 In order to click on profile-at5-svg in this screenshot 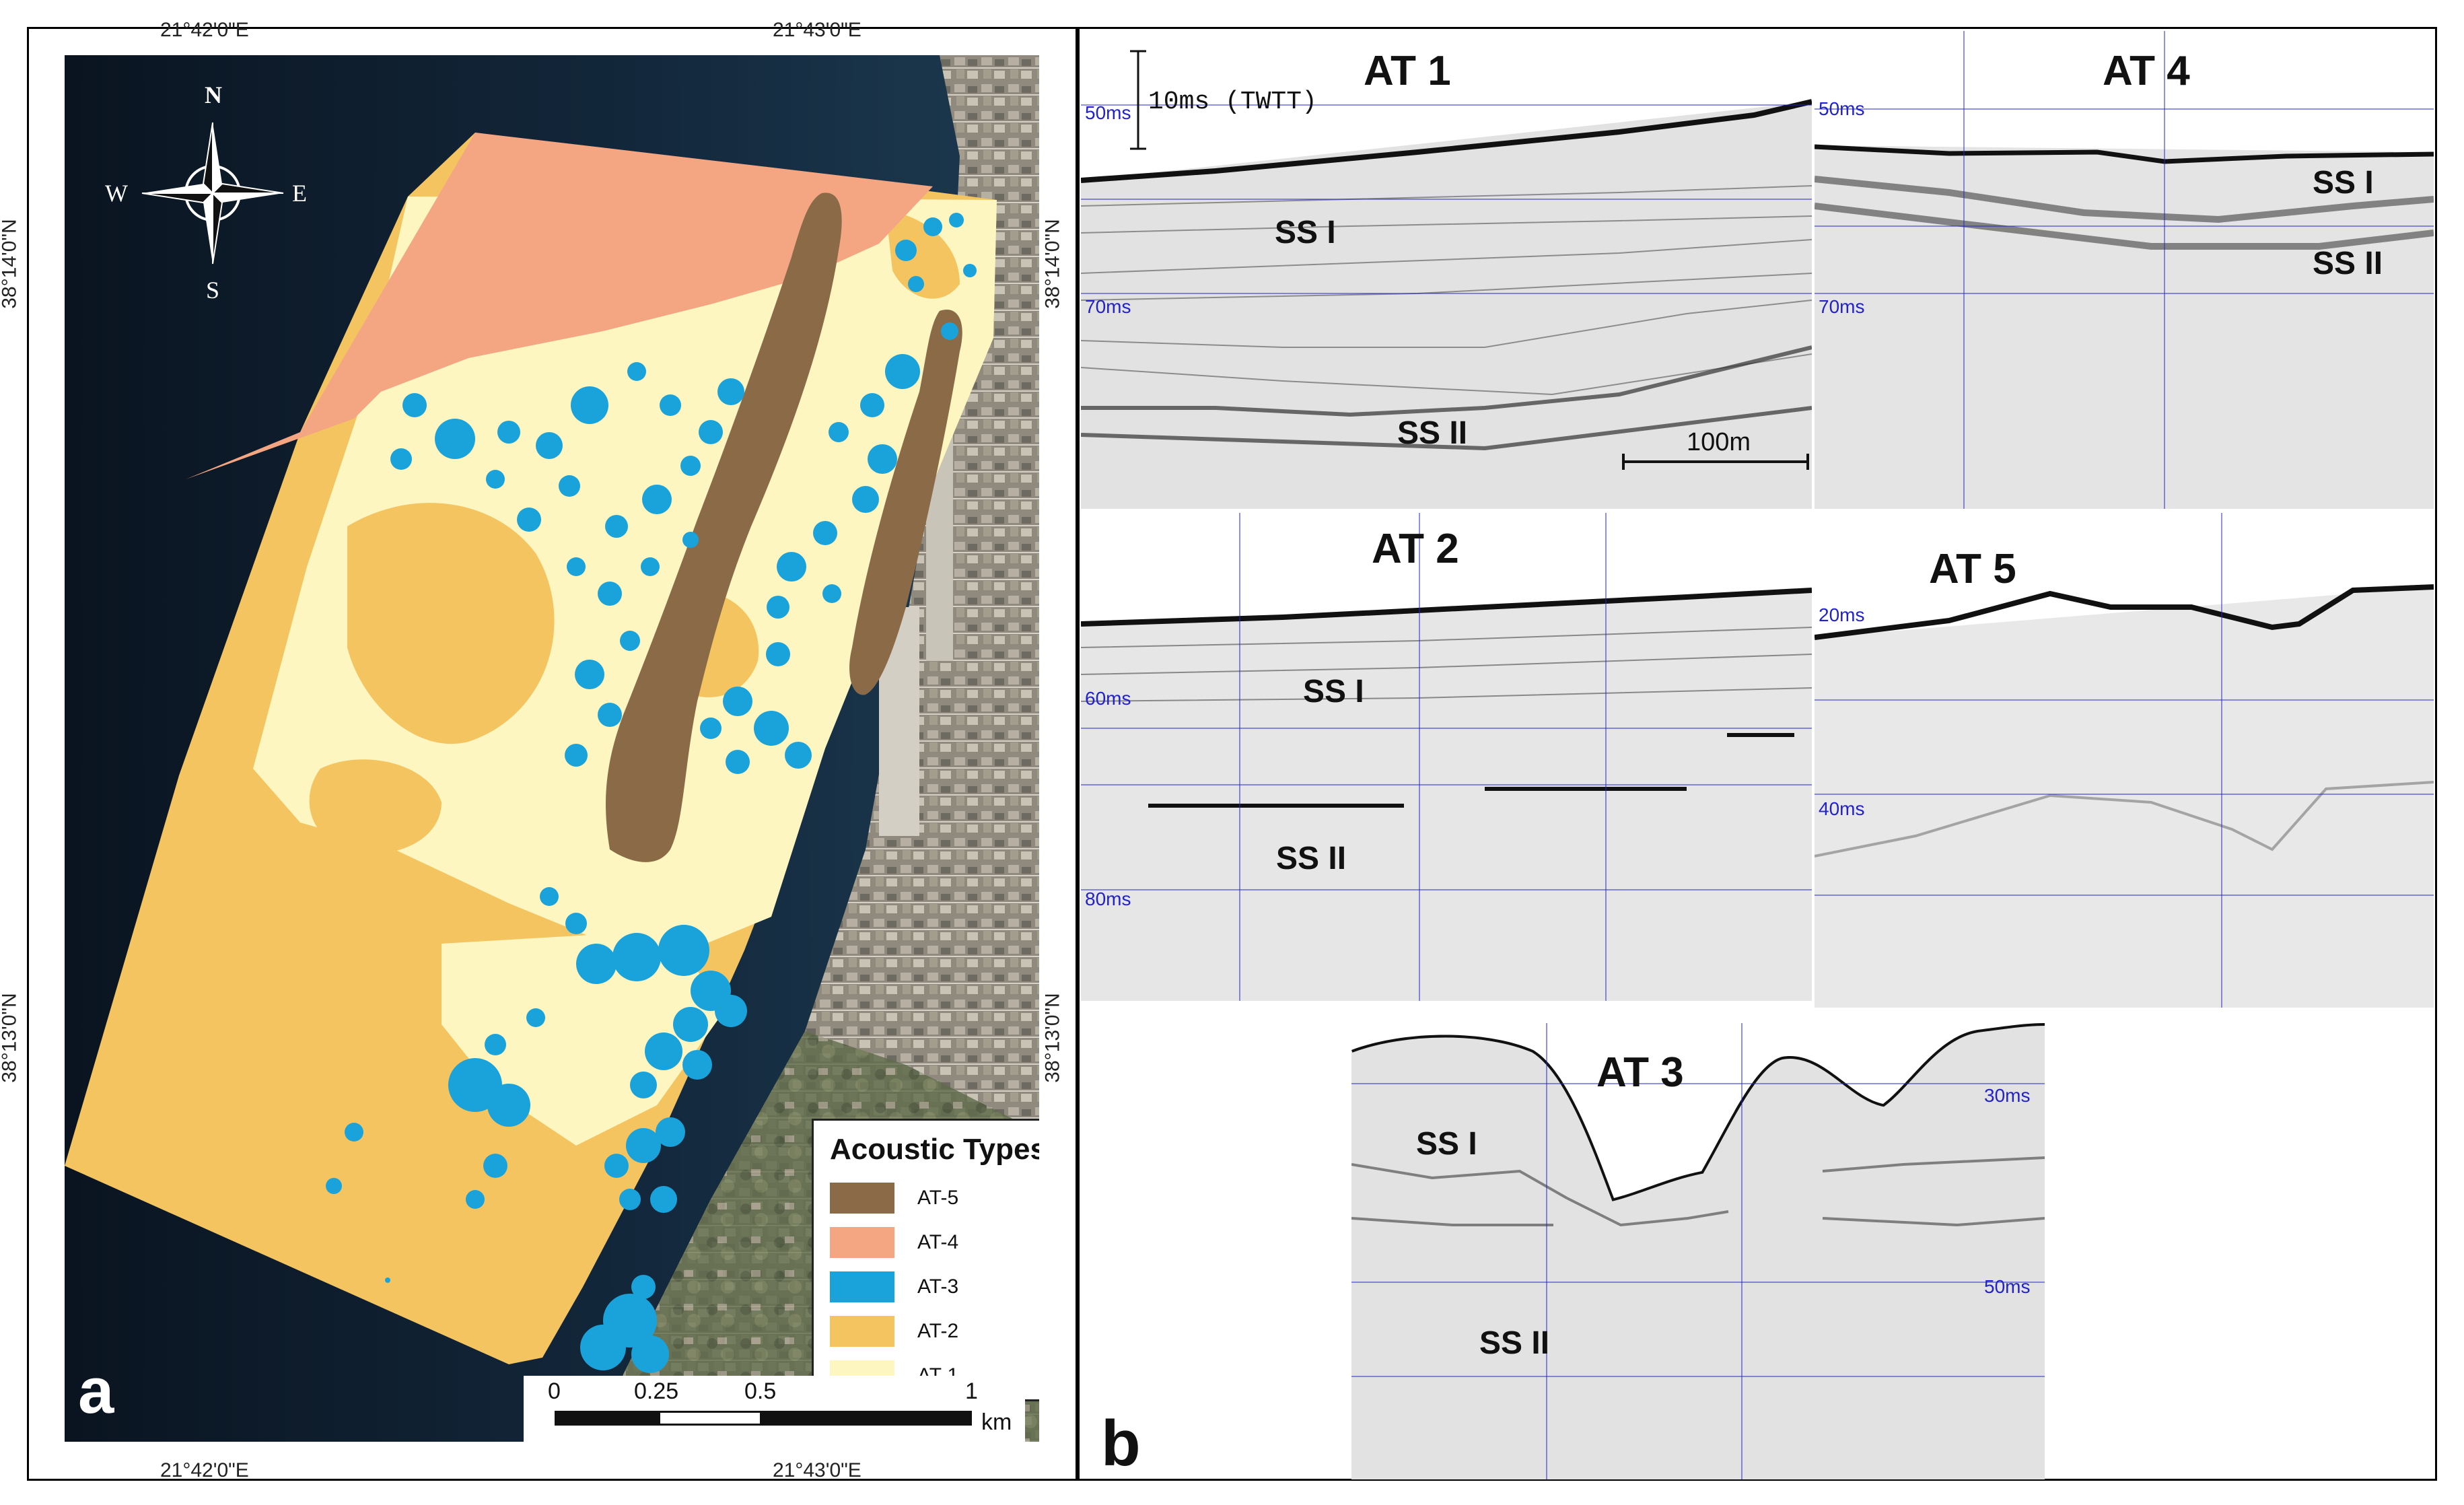, I will do `click(2125, 761)`.